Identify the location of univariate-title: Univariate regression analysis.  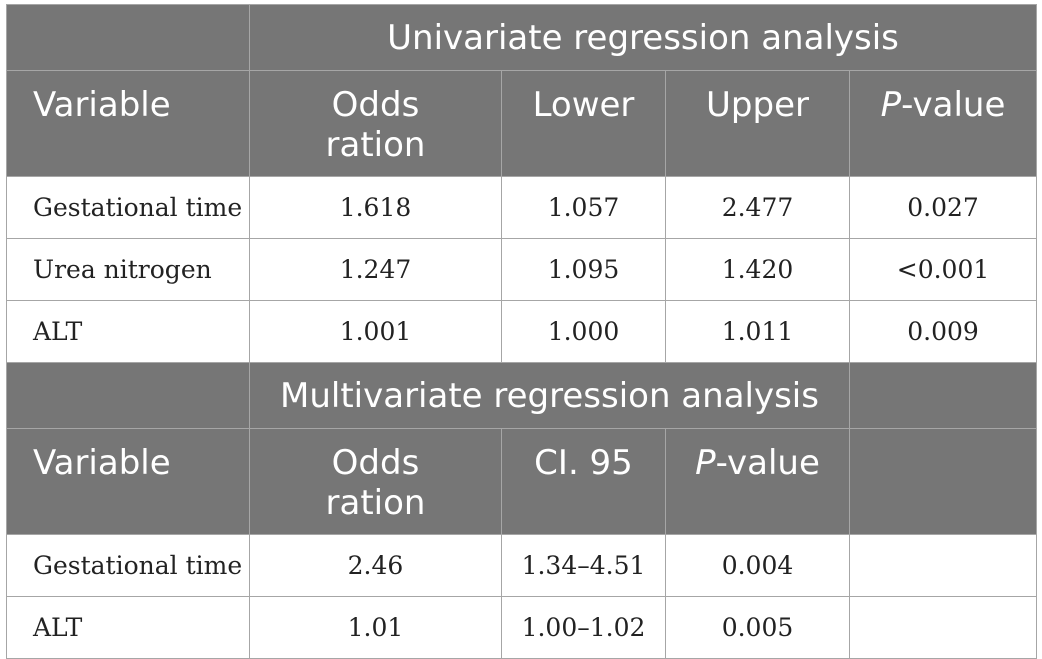
(643, 37).